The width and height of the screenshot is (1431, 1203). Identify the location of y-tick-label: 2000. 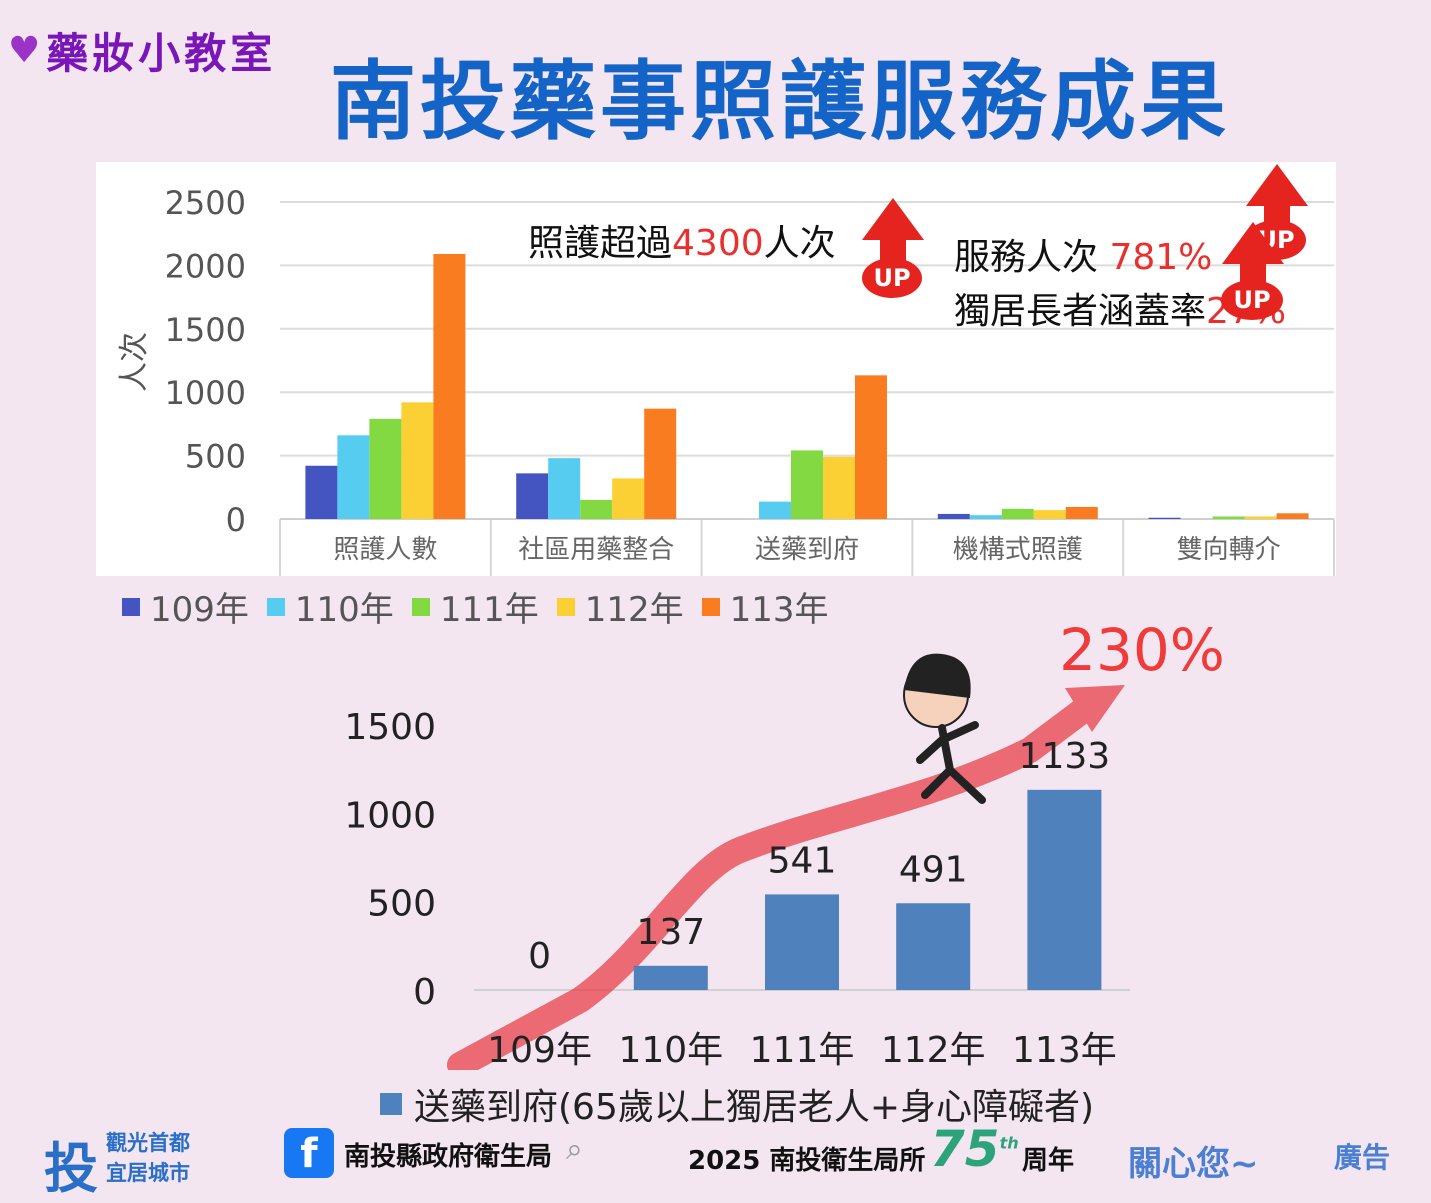
(205, 266).